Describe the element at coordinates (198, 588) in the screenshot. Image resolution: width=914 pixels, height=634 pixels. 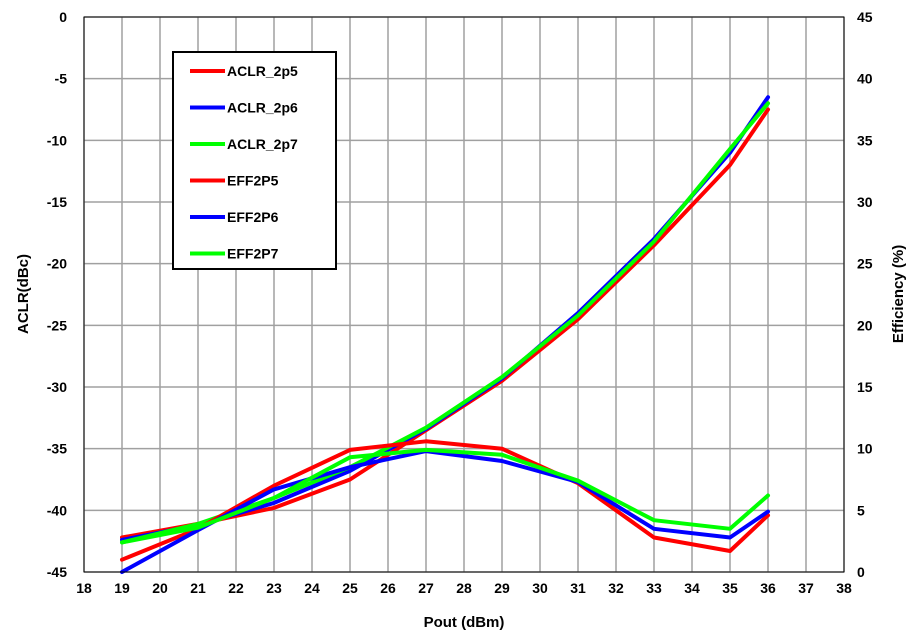
I see `x-tick-label: 21` at that location.